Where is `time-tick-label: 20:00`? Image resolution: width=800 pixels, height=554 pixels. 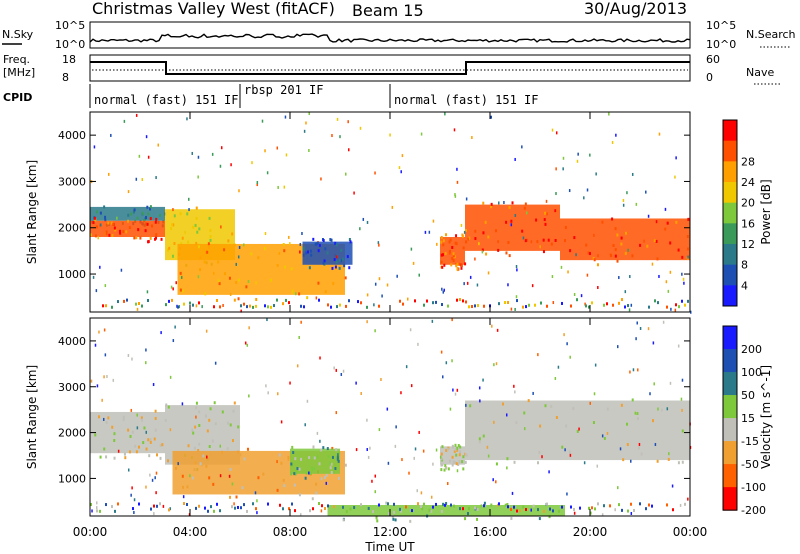
time-tick-label: 20:00 is located at coordinates (590, 532).